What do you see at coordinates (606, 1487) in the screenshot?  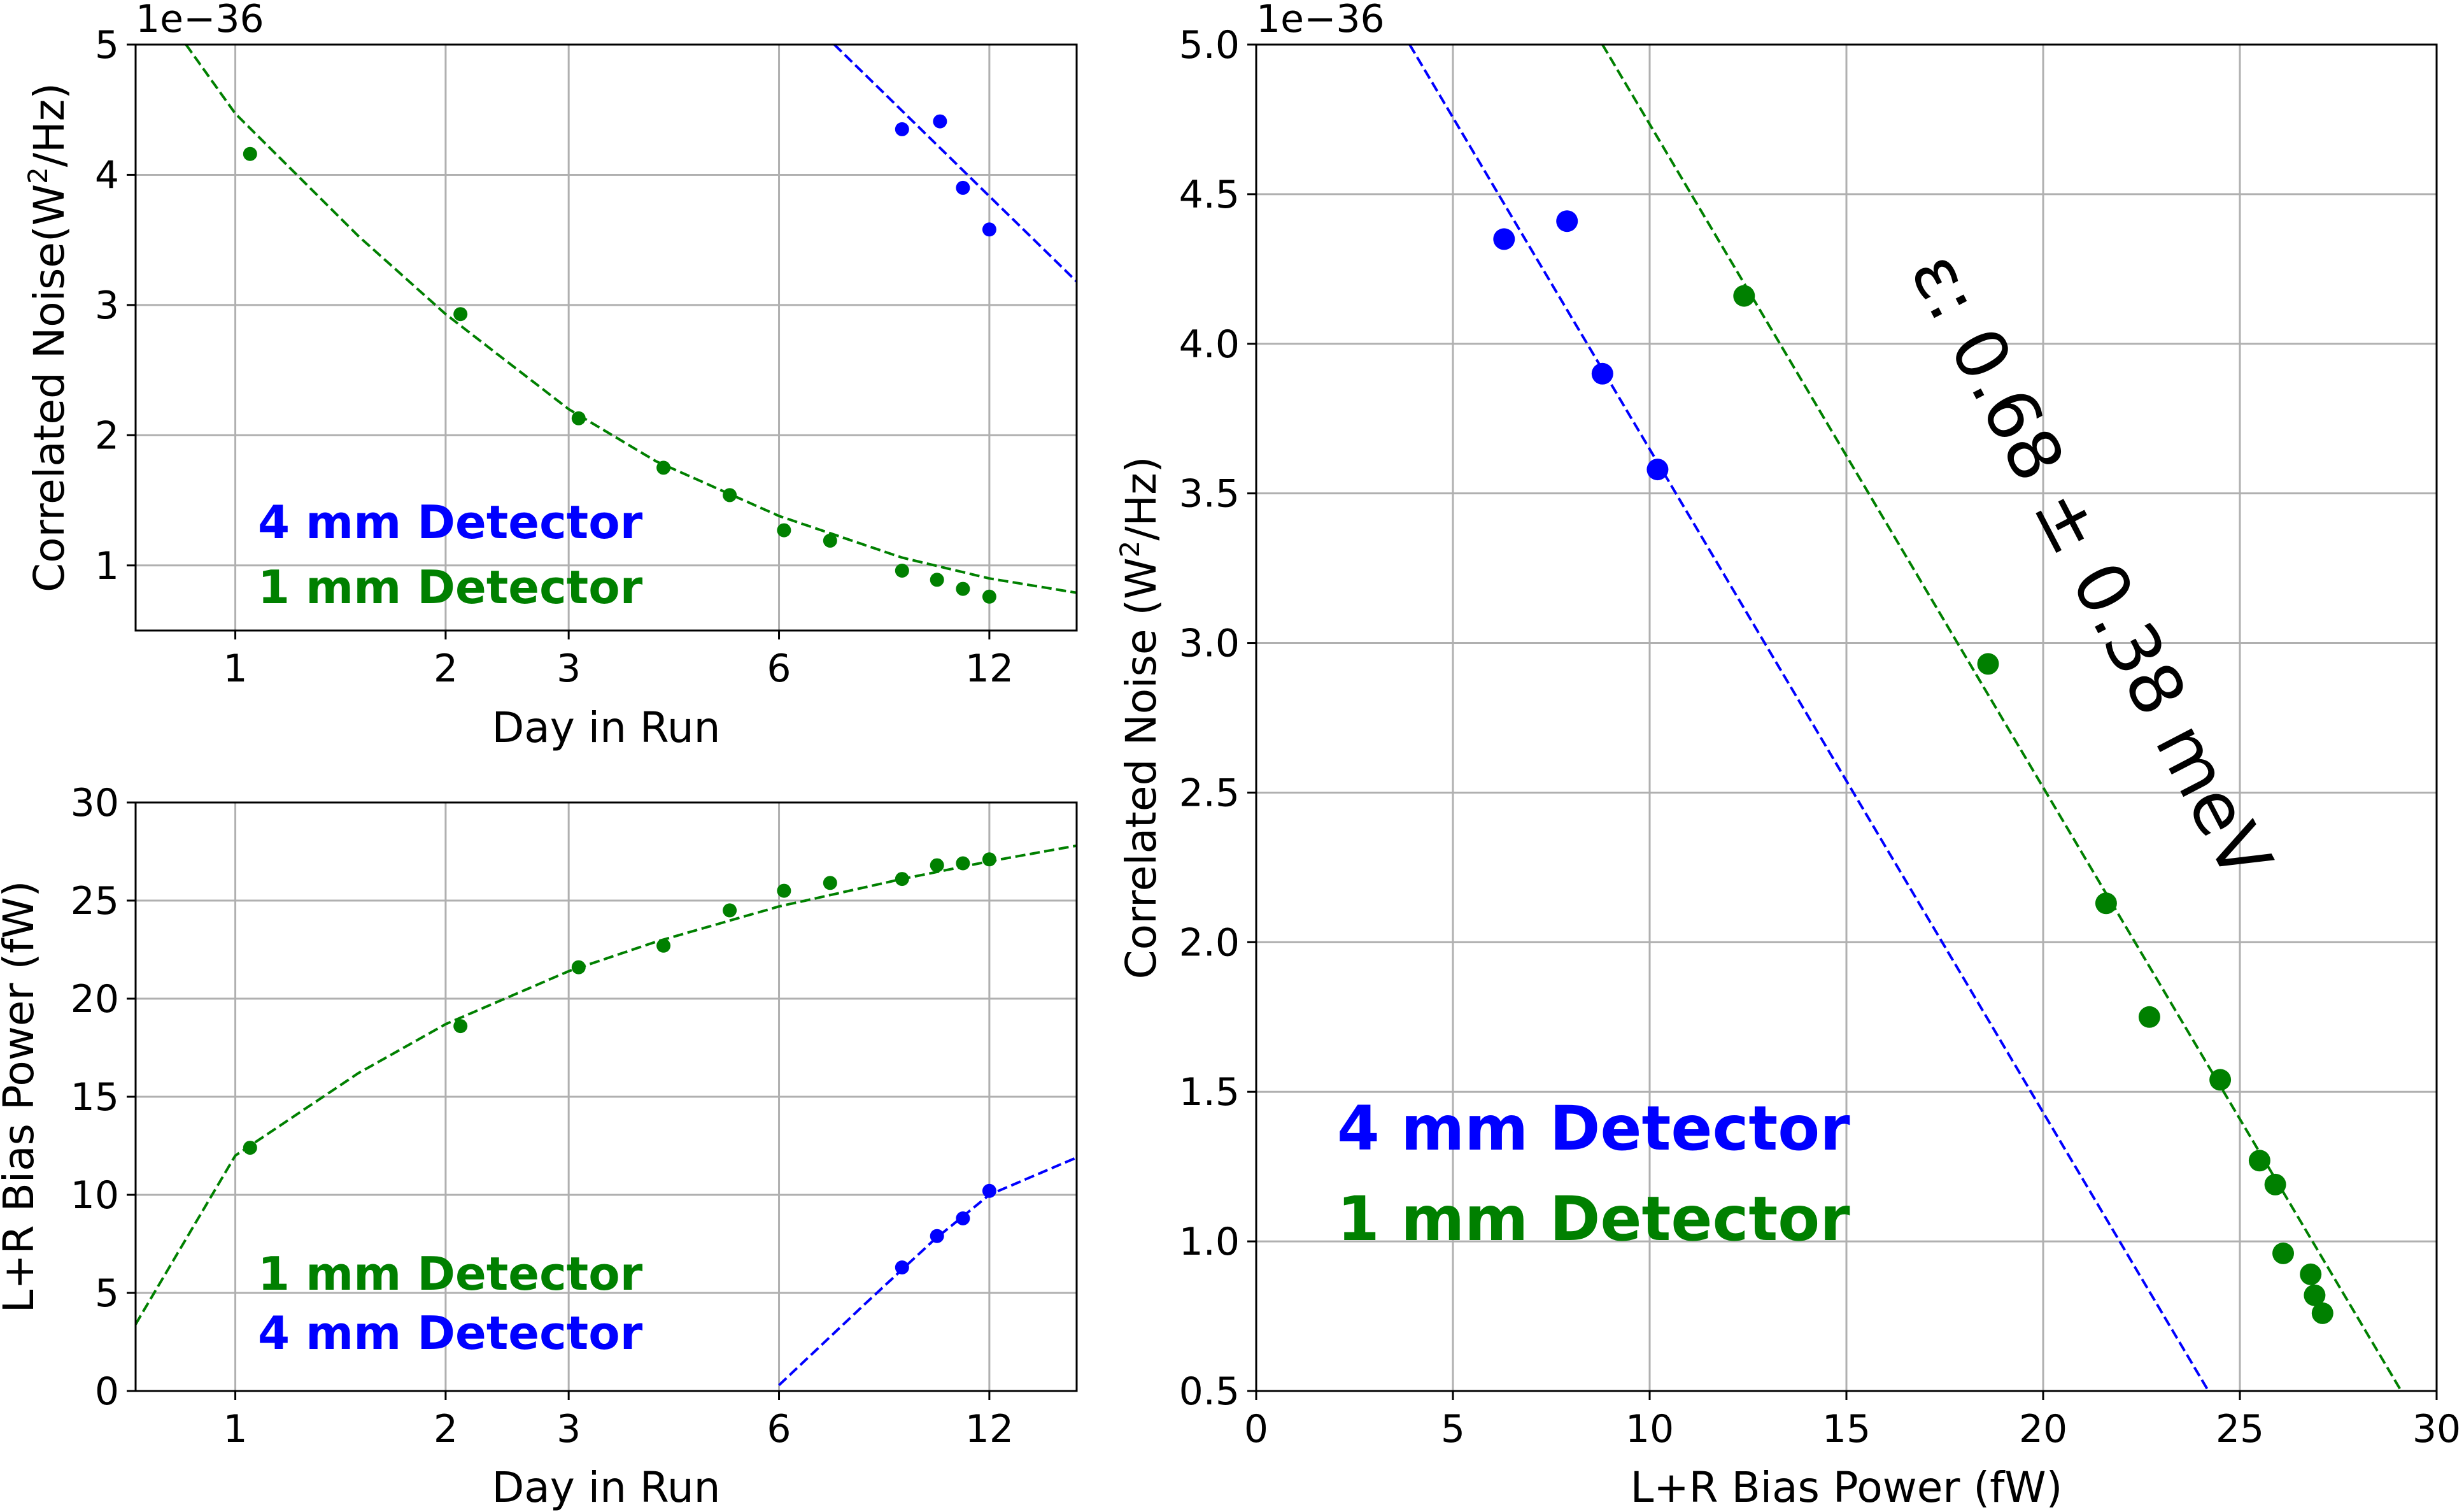 I see `power-vs-day-x-label: Day in Run` at bounding box center [606, 1487].